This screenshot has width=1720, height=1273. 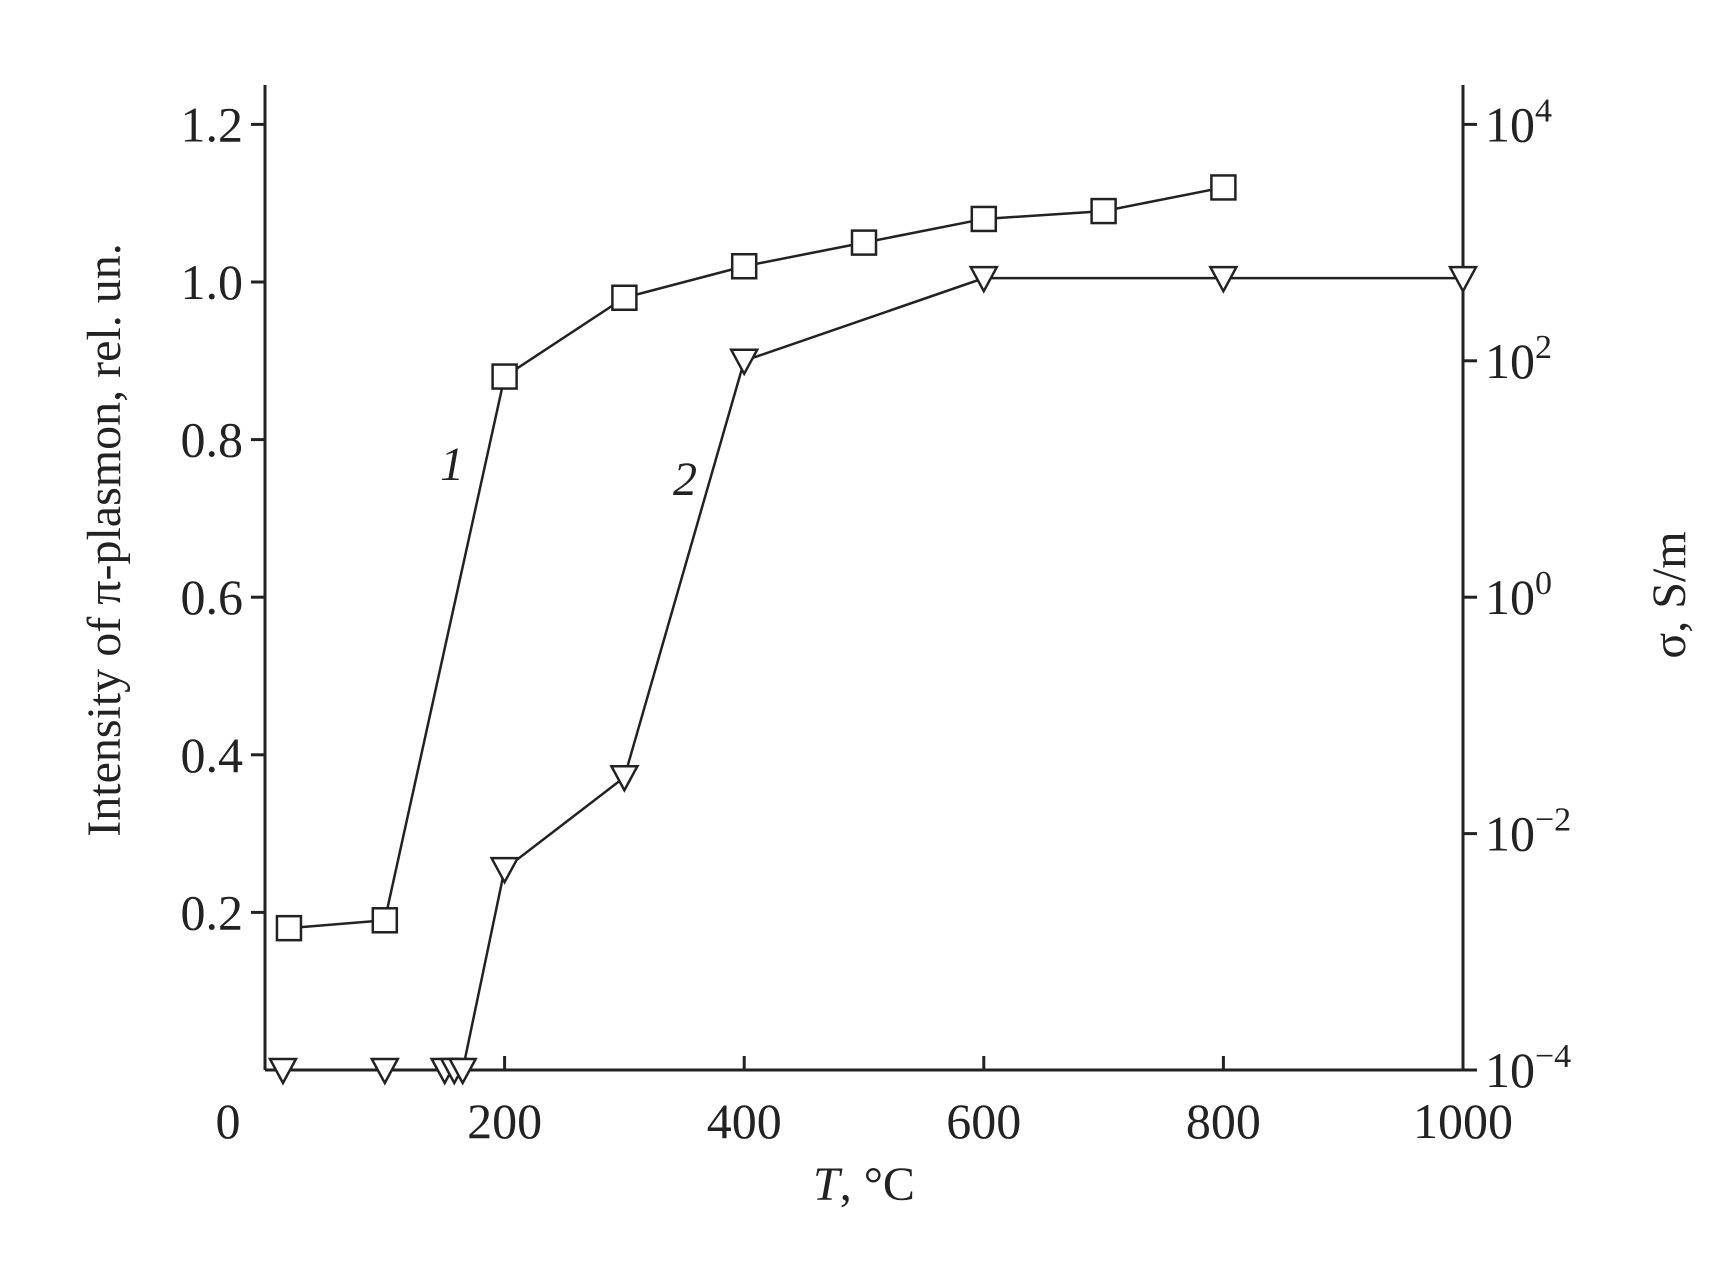 I want to click on y-right-tick-label: 10⁰, so click(x=1518, y=595).